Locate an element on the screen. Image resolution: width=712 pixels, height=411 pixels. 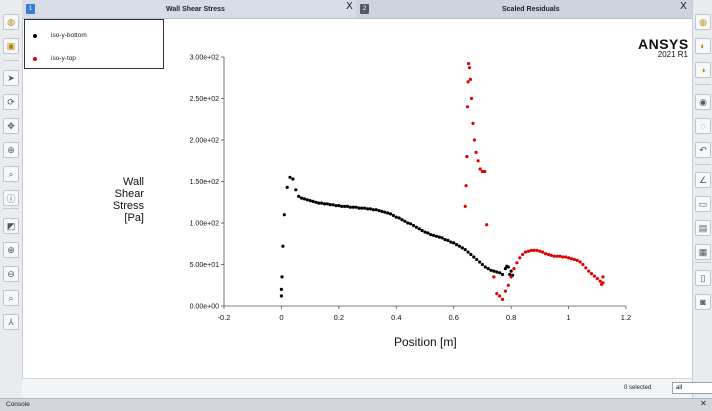
tab-background is located at coordinates (524, 9).